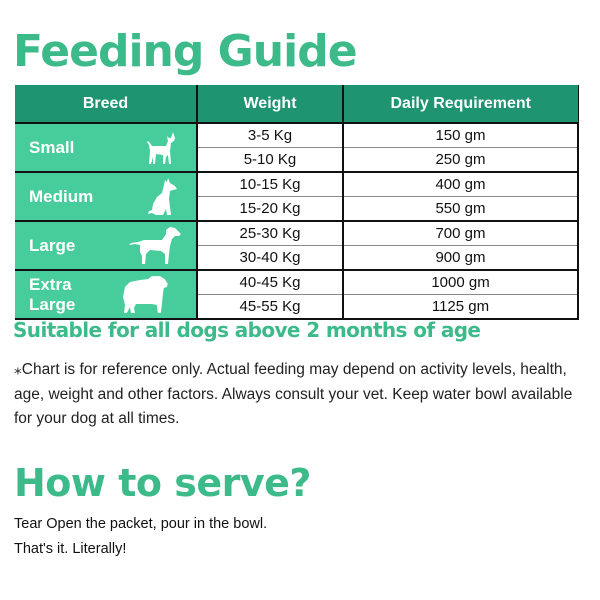 Image resolution: width=600 pixels, height=600 pixels. I want to click on daily-cell: 250 gm, so click(461, 160).